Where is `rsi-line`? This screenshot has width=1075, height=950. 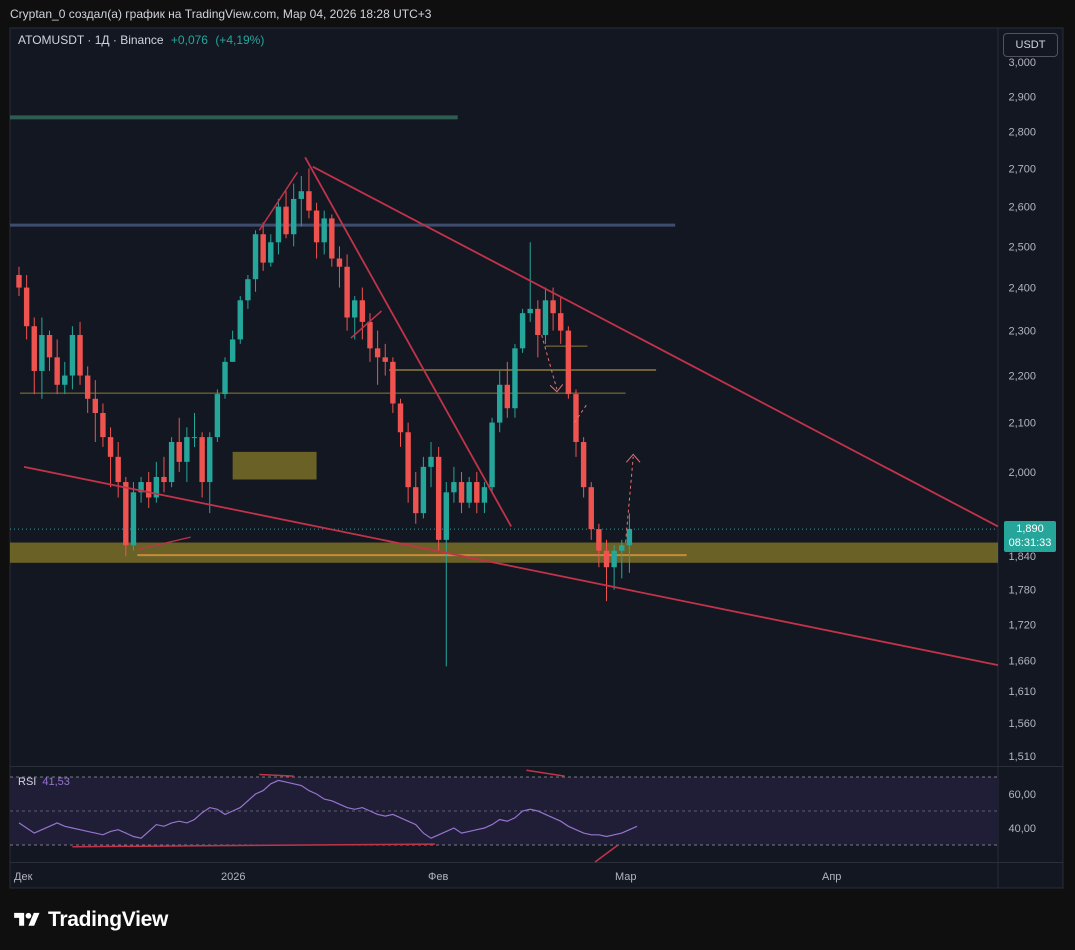 rsi-line is located at coordinates (328, 809).